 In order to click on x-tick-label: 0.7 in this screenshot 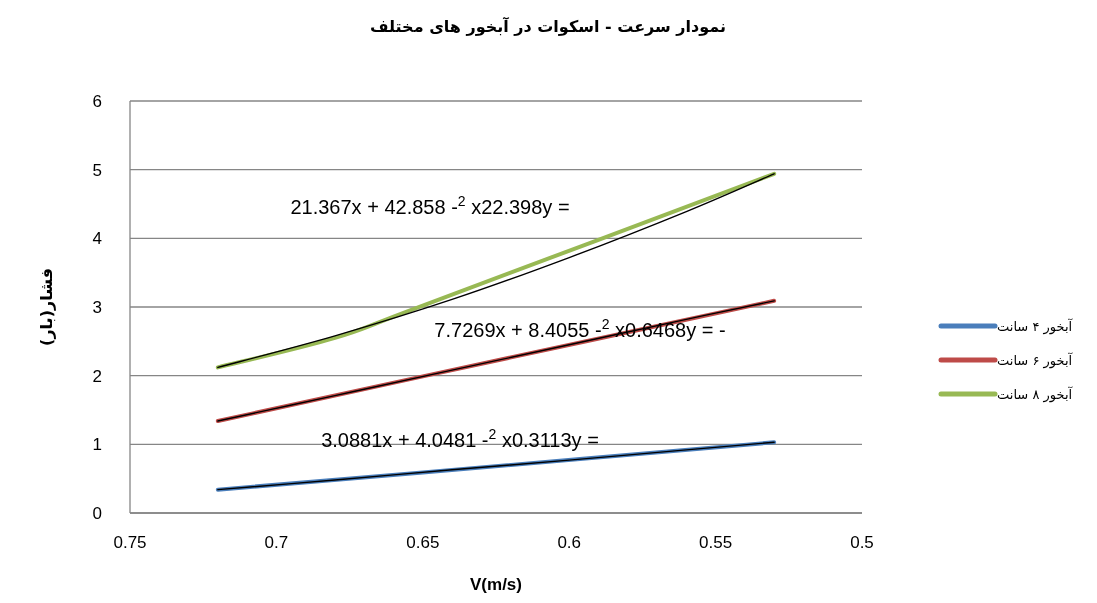, I will do `click(276, 542)`.